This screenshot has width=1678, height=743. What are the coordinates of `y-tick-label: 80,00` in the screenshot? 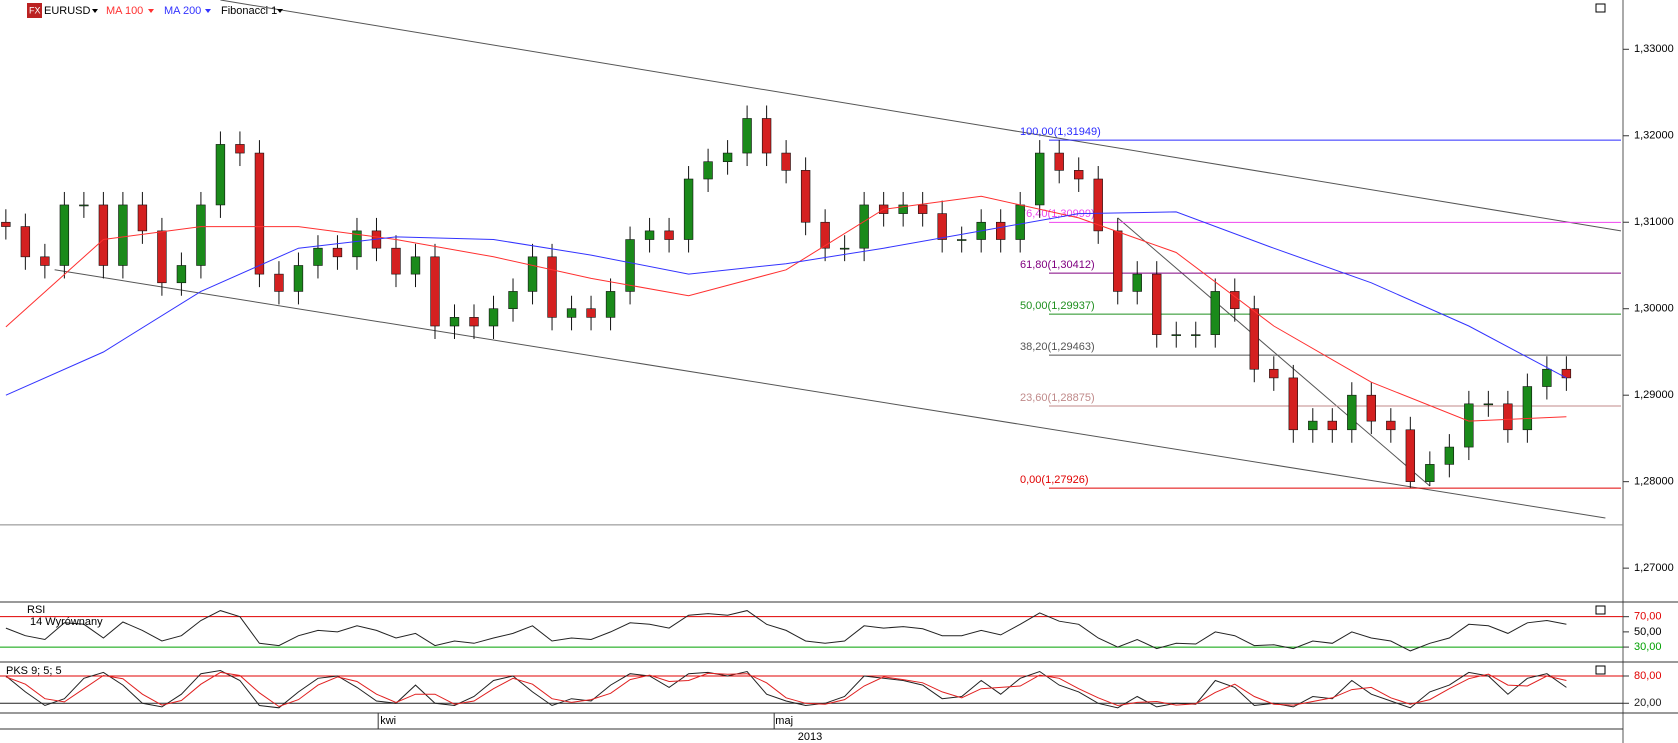 It's located at (1648, 676).